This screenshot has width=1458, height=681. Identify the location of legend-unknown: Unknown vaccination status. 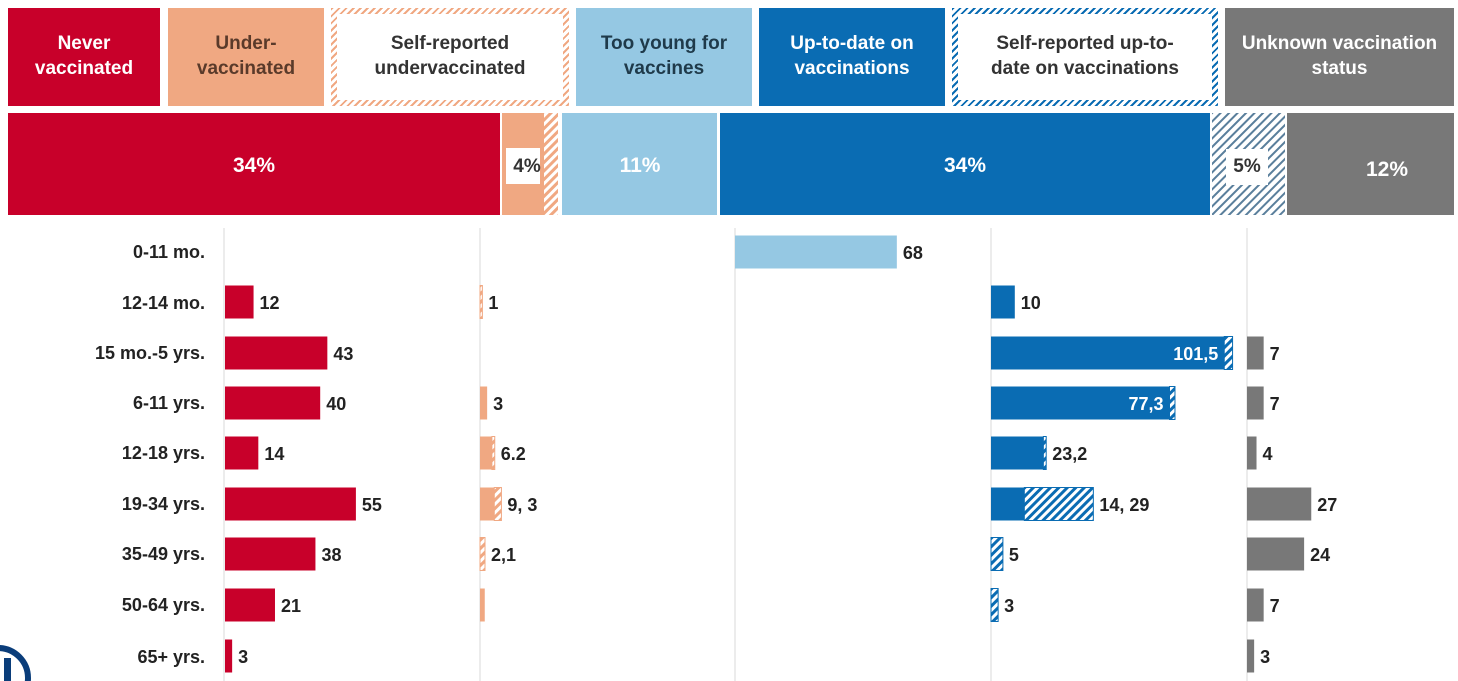
(1339, 57).